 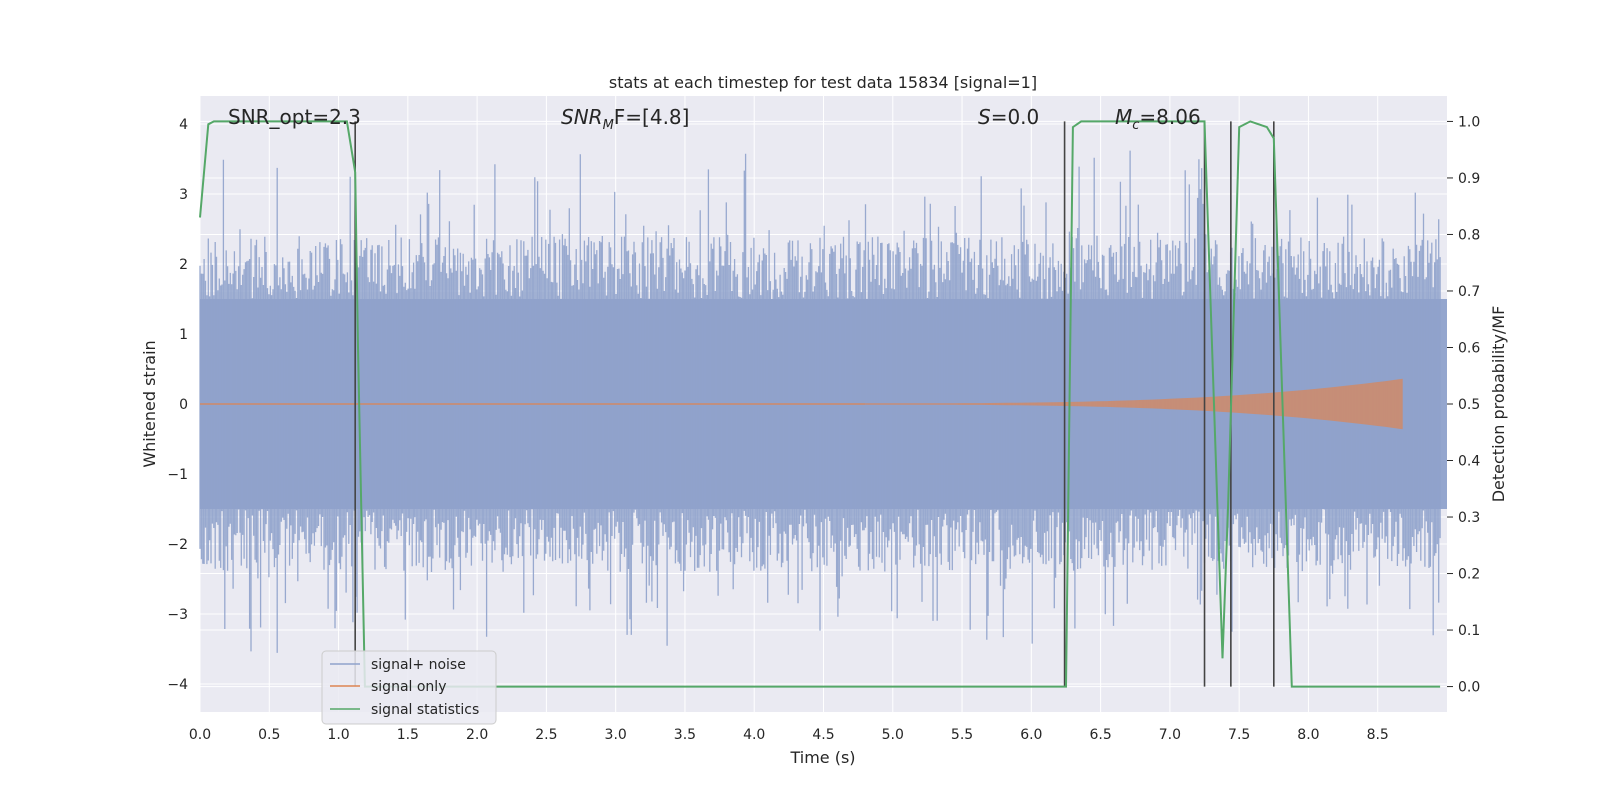 What do you see at coordinates (1134, 404) in the screenshot?
I see `signal-chirp` at bounding box center [1134, 404].